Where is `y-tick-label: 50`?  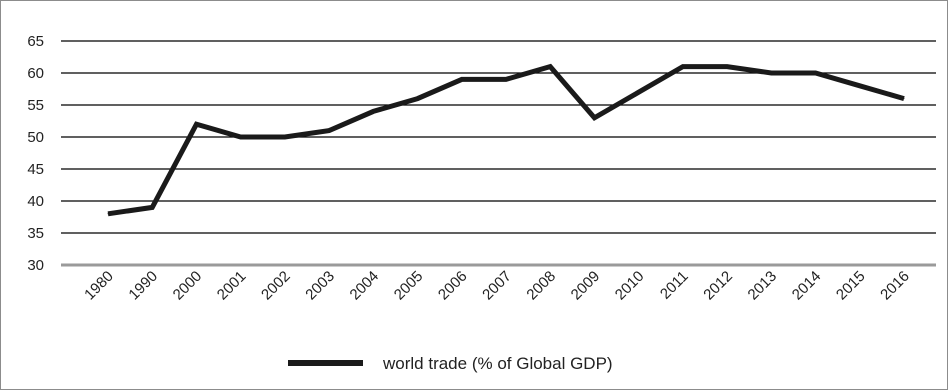
y-tick-label: 50 is located at coordinates (35, 137).